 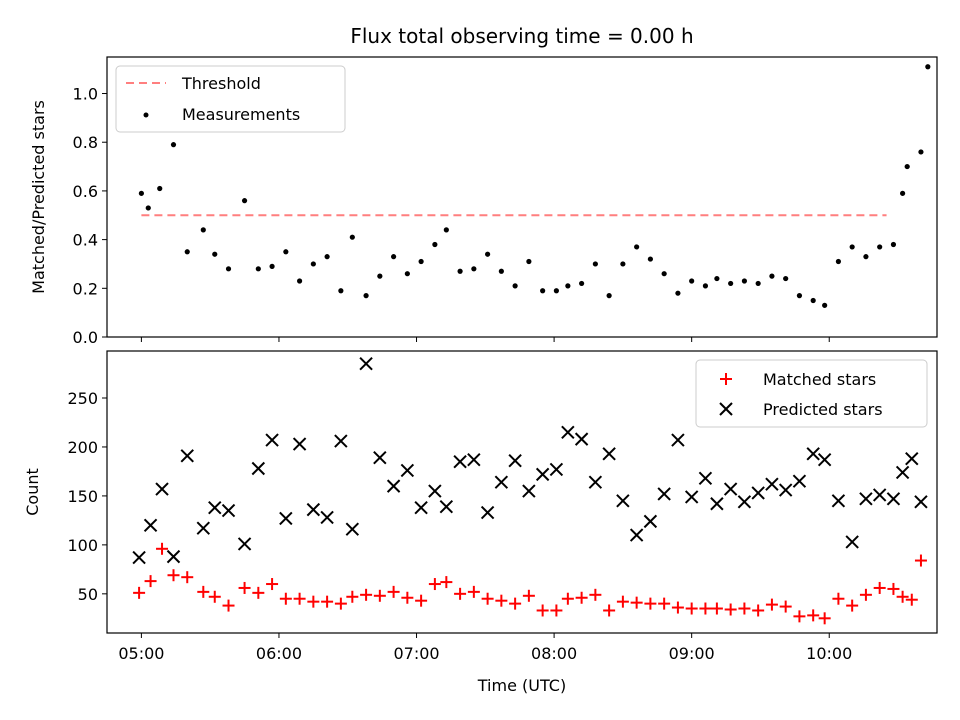 I want to click on bottom-legend: Matched stars Predicted stars, so click(x=811, y=393).